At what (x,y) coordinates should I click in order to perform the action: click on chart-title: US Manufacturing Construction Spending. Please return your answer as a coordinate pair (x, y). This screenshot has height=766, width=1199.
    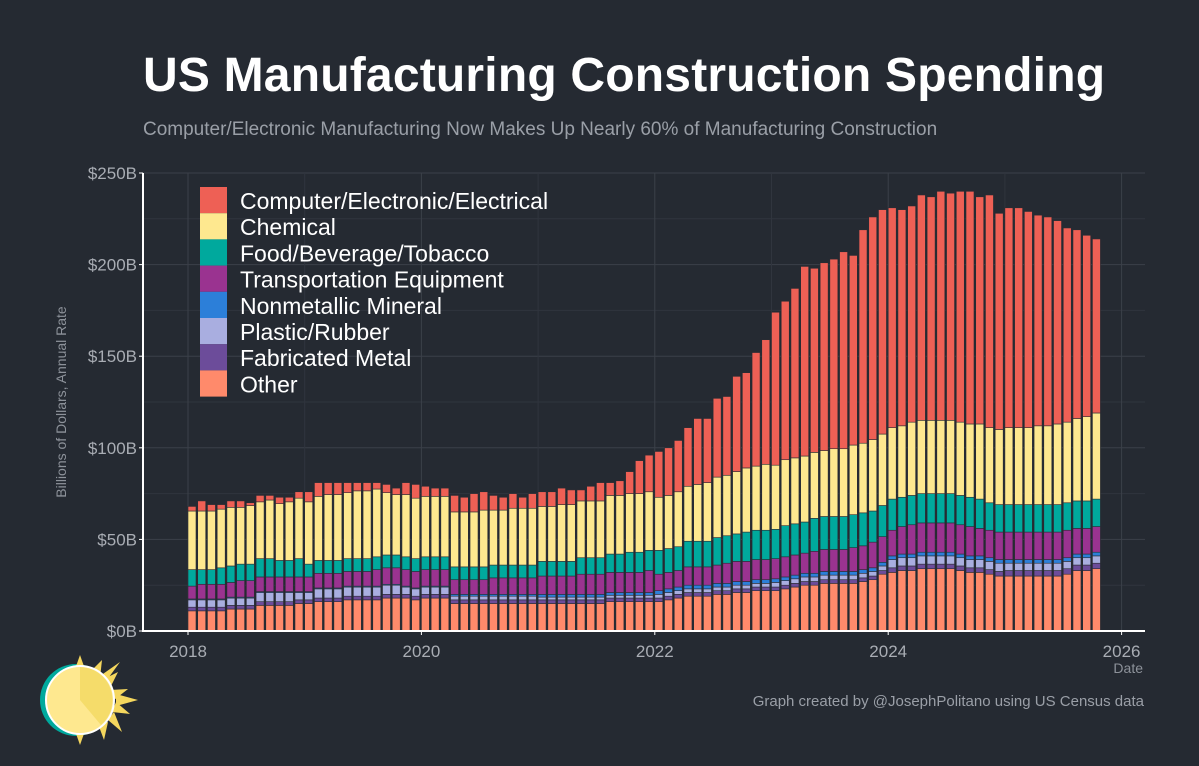
    Looking at the image, I should click on (624, 75).